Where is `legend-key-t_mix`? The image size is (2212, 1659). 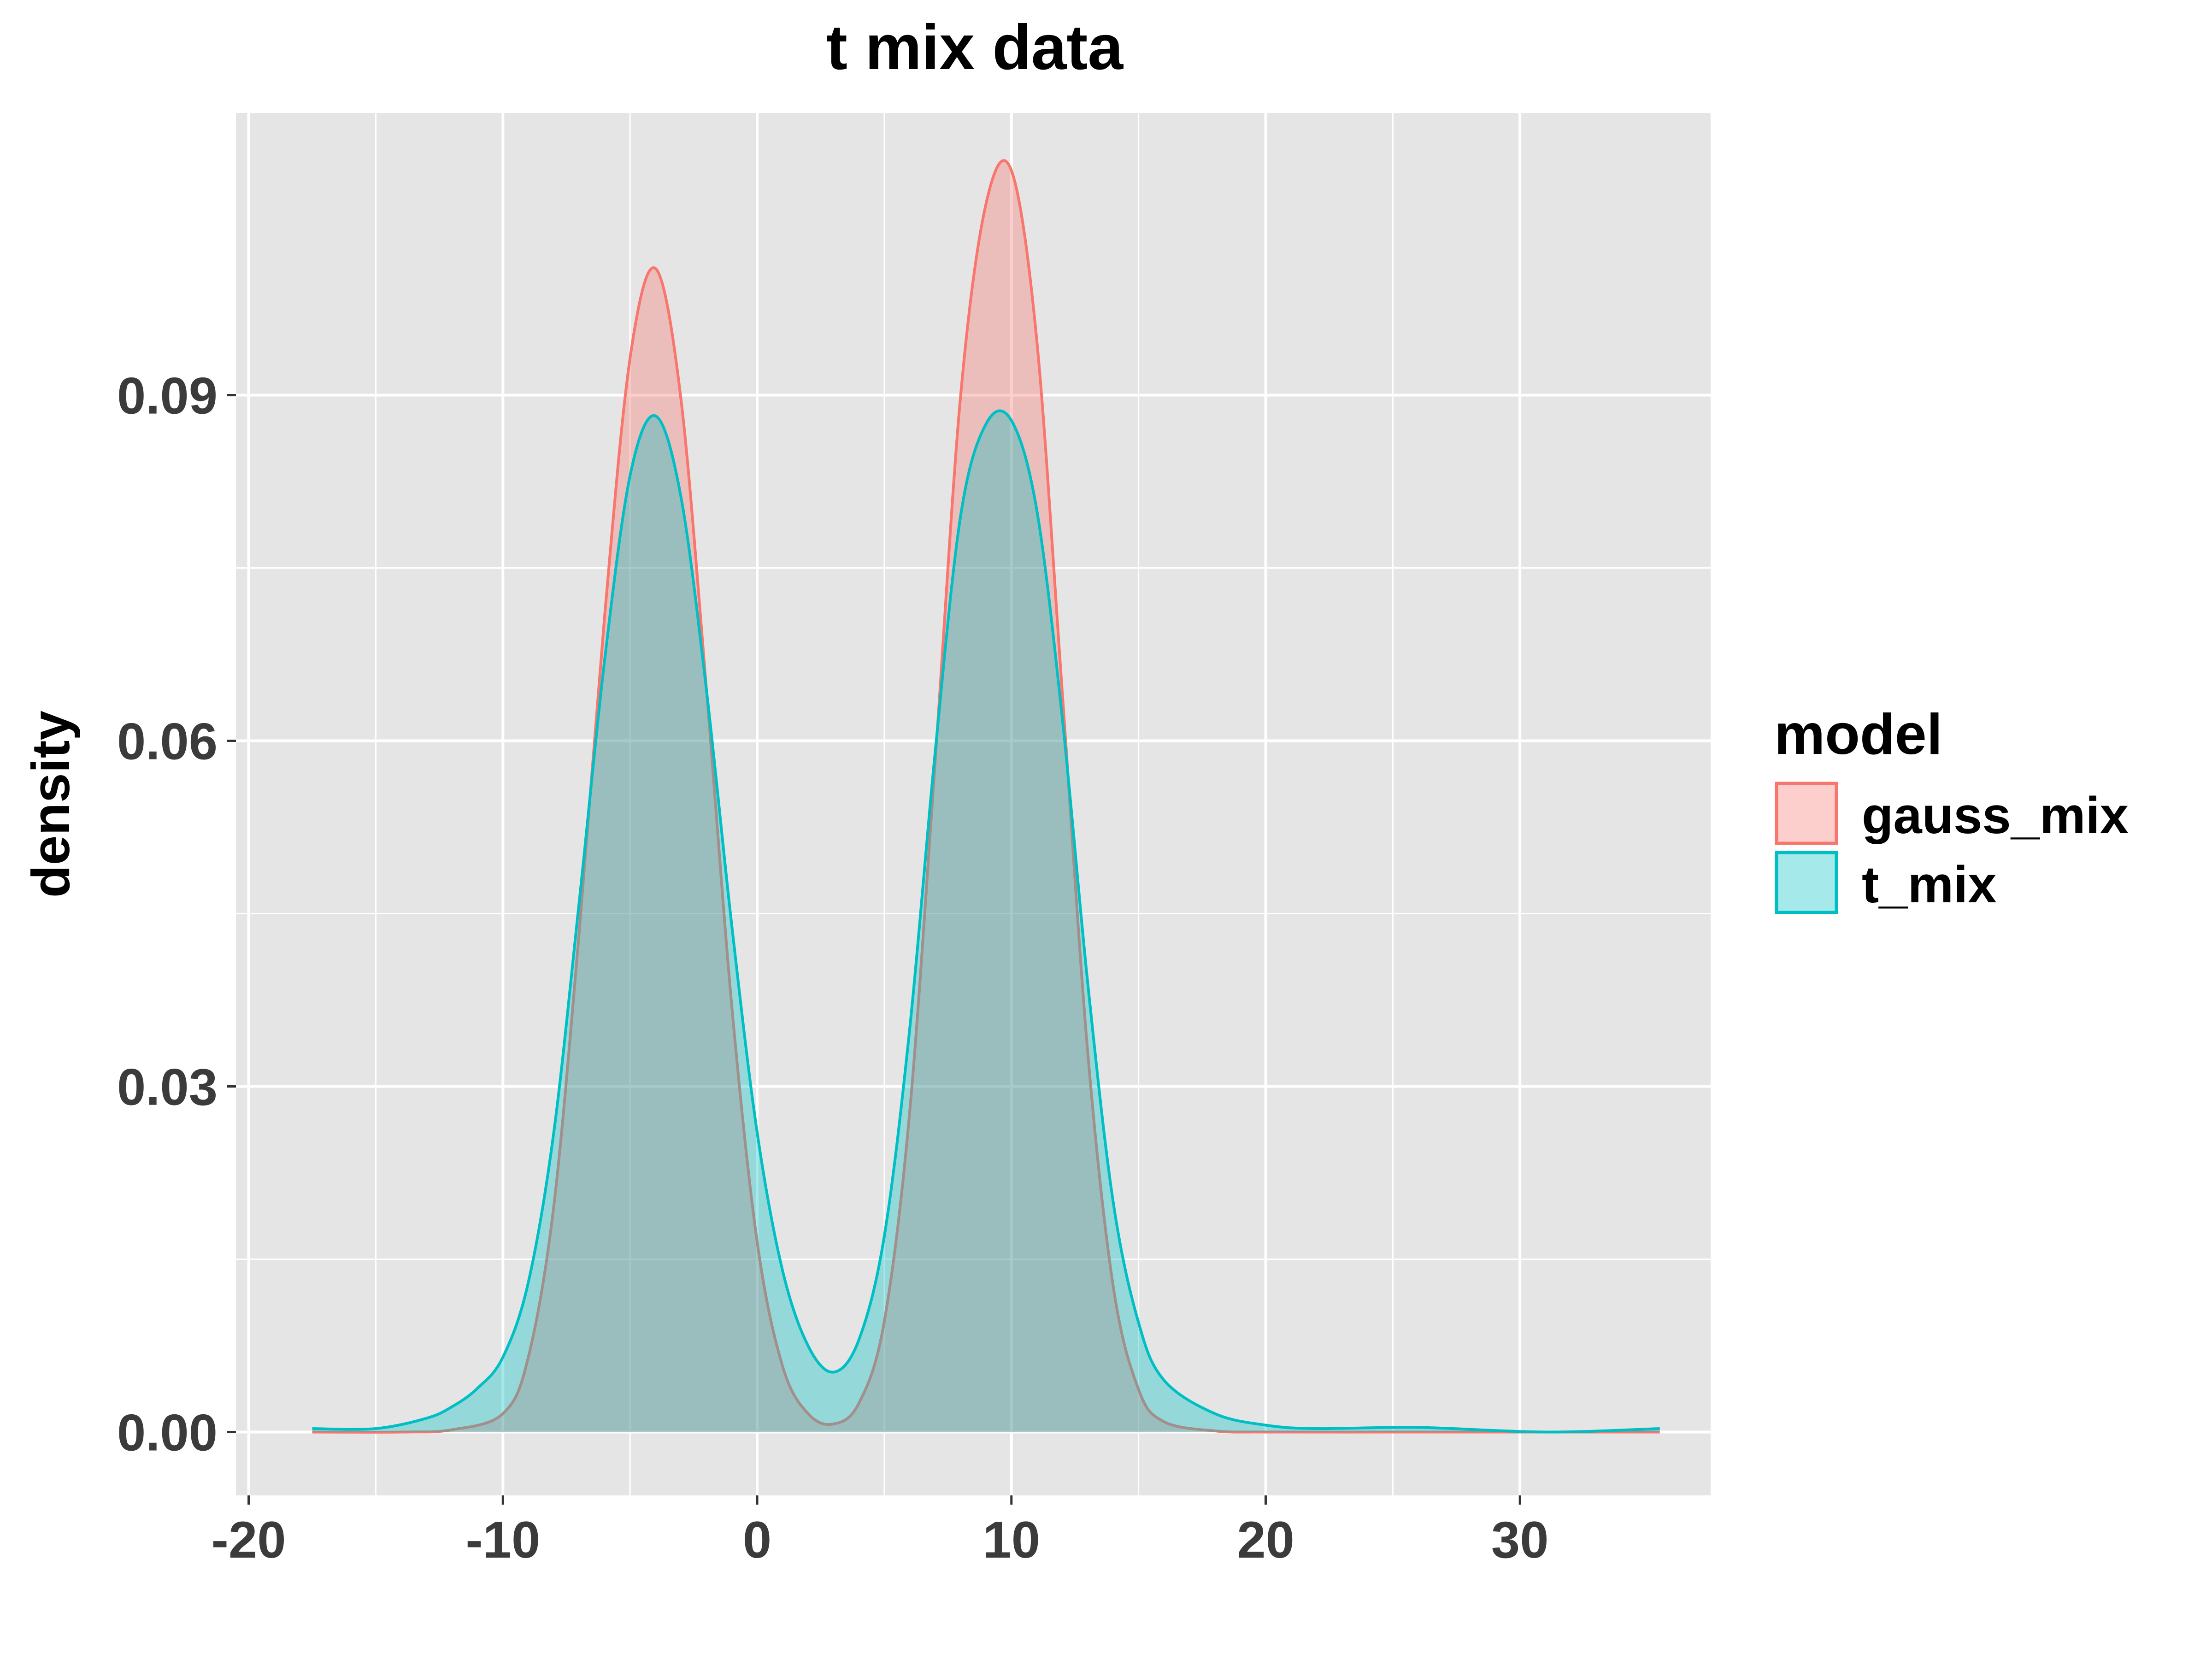
legend-key-t_mix is located at coordinates (1806, 882).